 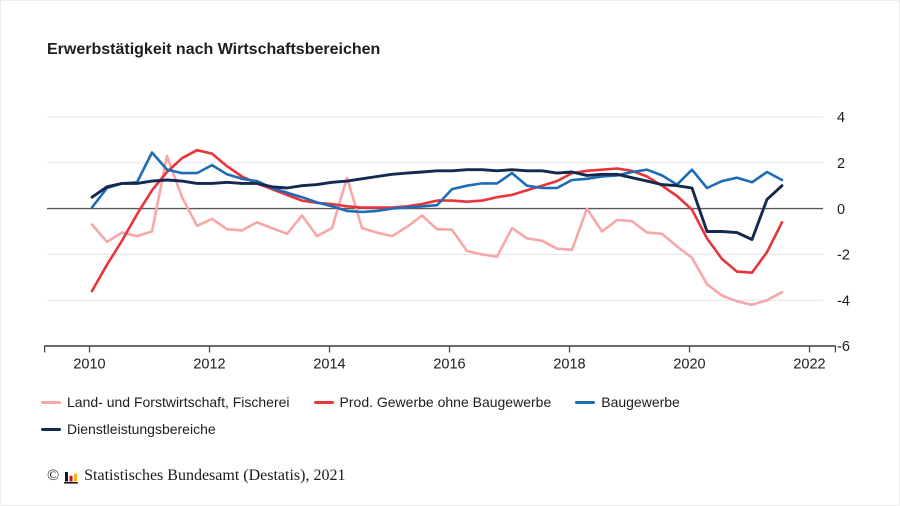 I want to click on legend-label: Baugewerbe, so click(x=640, y=402).